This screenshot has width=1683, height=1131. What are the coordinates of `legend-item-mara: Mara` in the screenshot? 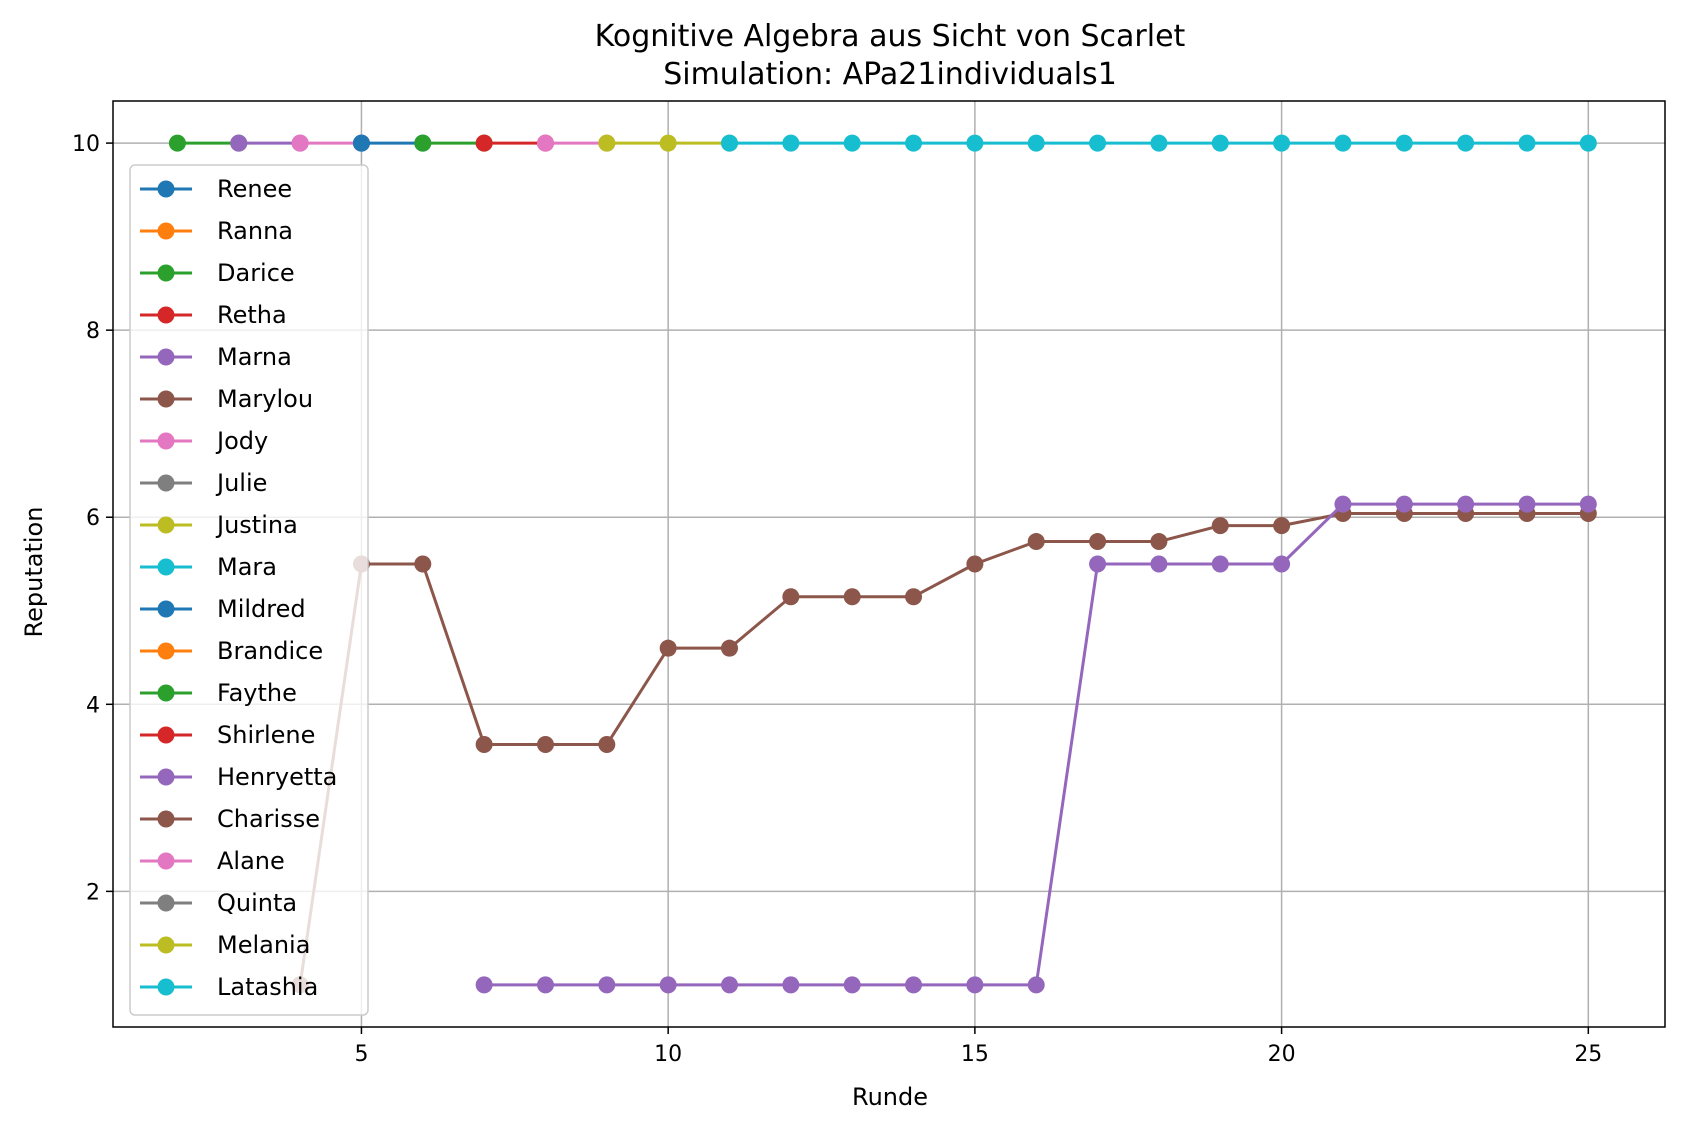 It's located at (208, 567).